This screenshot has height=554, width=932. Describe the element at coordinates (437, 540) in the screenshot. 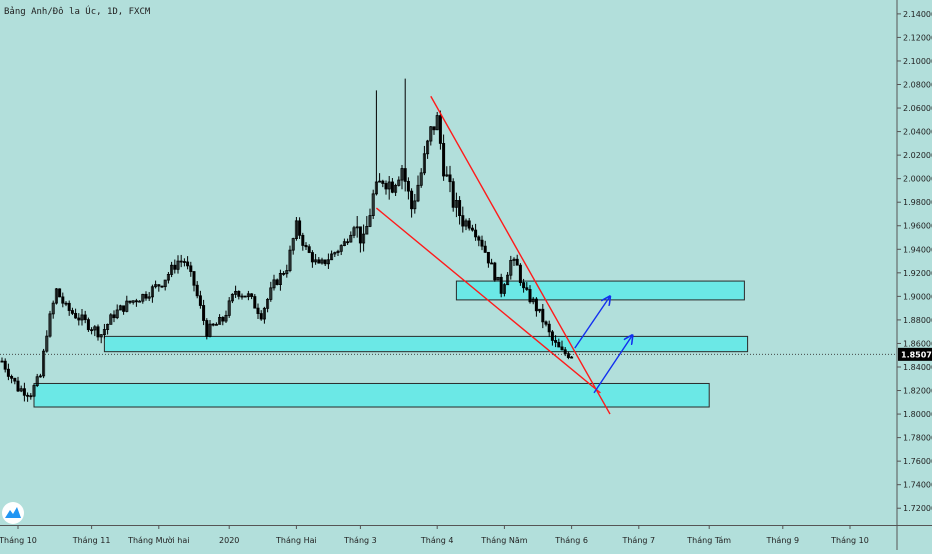

I see `x-tick-label: Tháng 4` at that location.